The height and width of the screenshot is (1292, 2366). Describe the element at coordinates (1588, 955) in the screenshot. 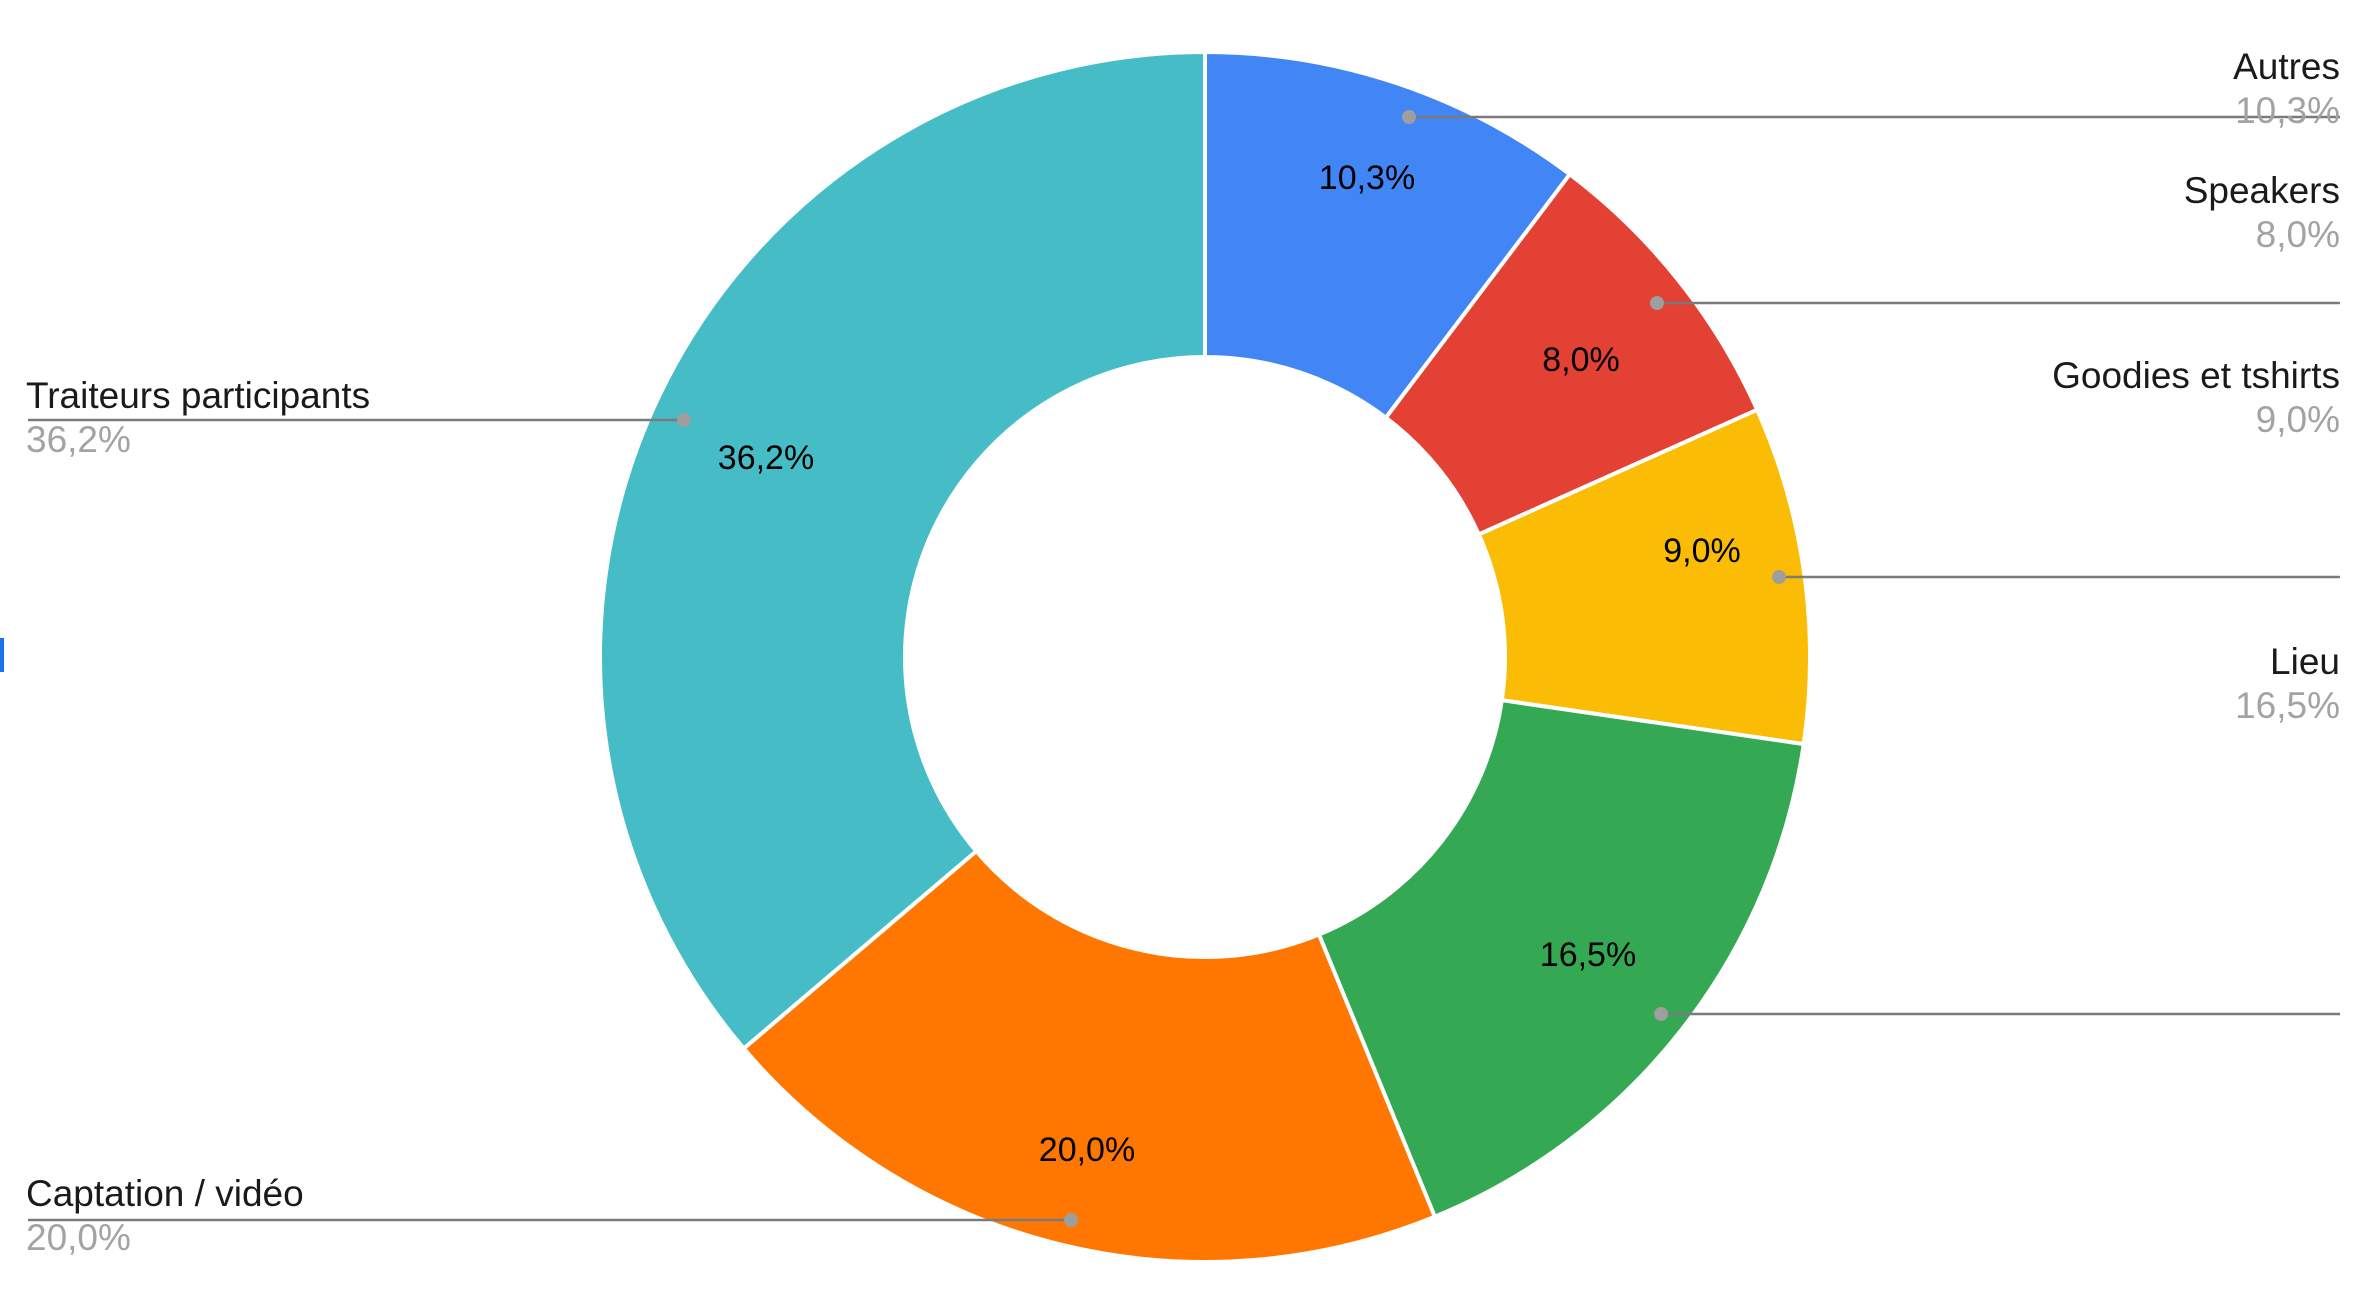

I see `slice-value-label: 16,5%` at that location.